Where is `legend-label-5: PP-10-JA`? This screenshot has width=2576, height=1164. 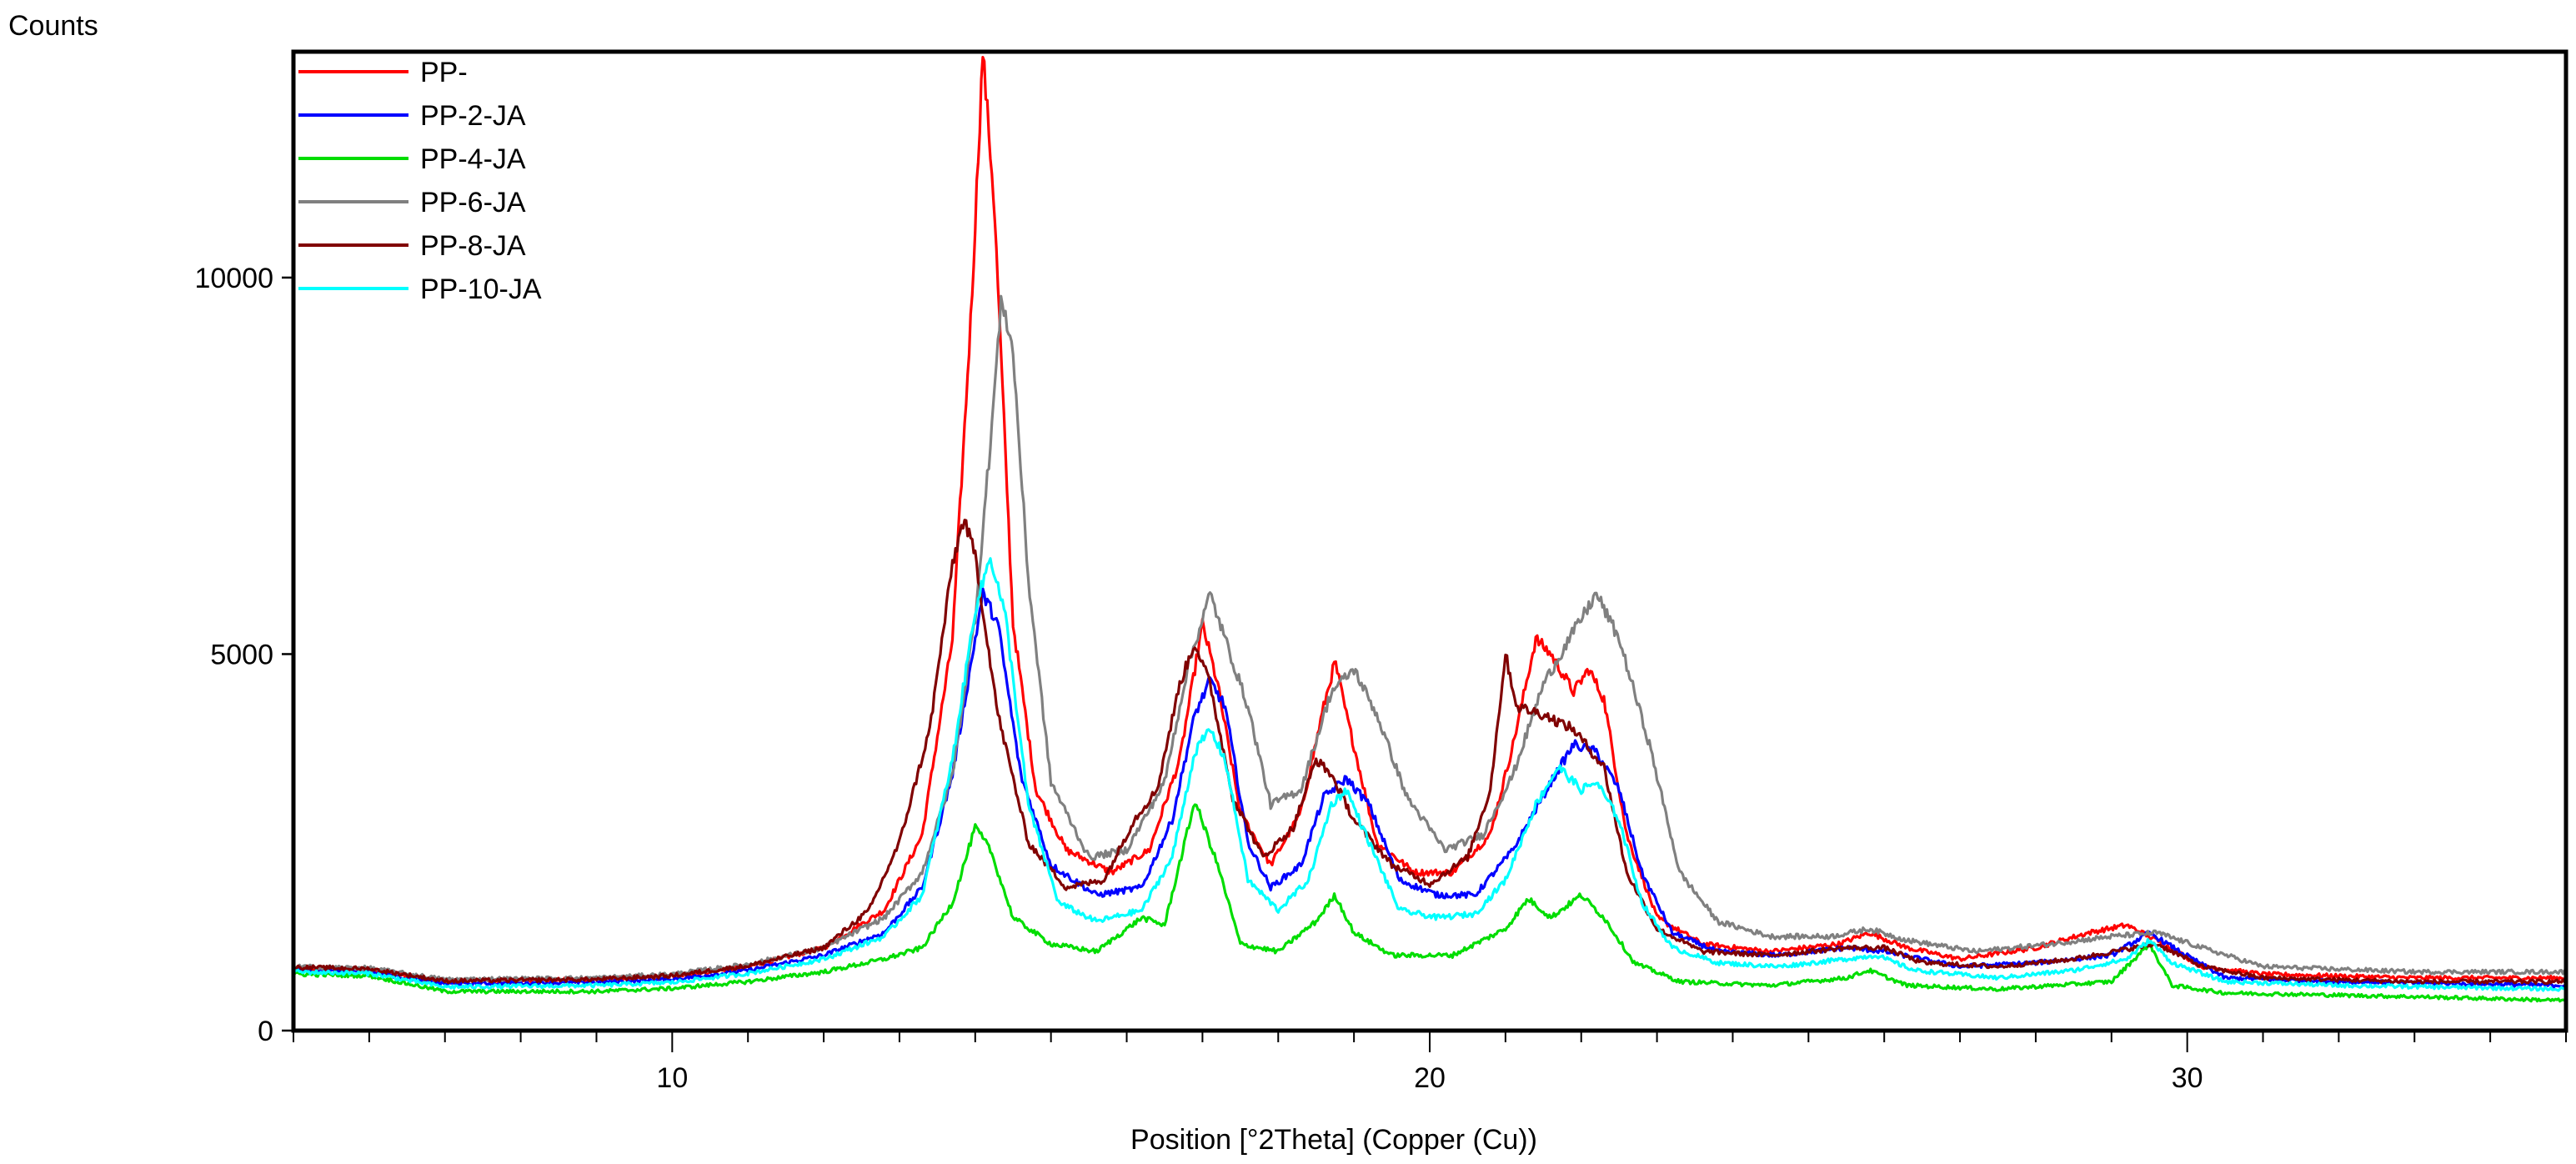
legend-label-5: PP-10-JA is located at coordinates (481, 289).